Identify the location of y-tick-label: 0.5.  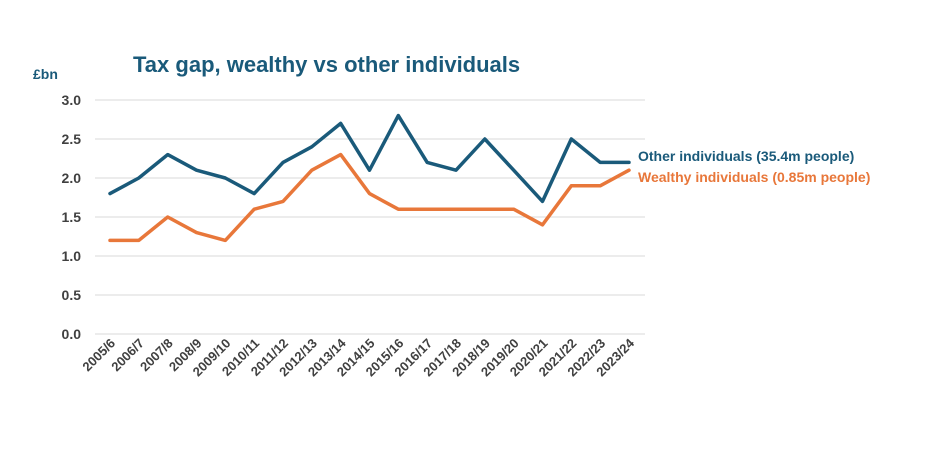
(72, 295).